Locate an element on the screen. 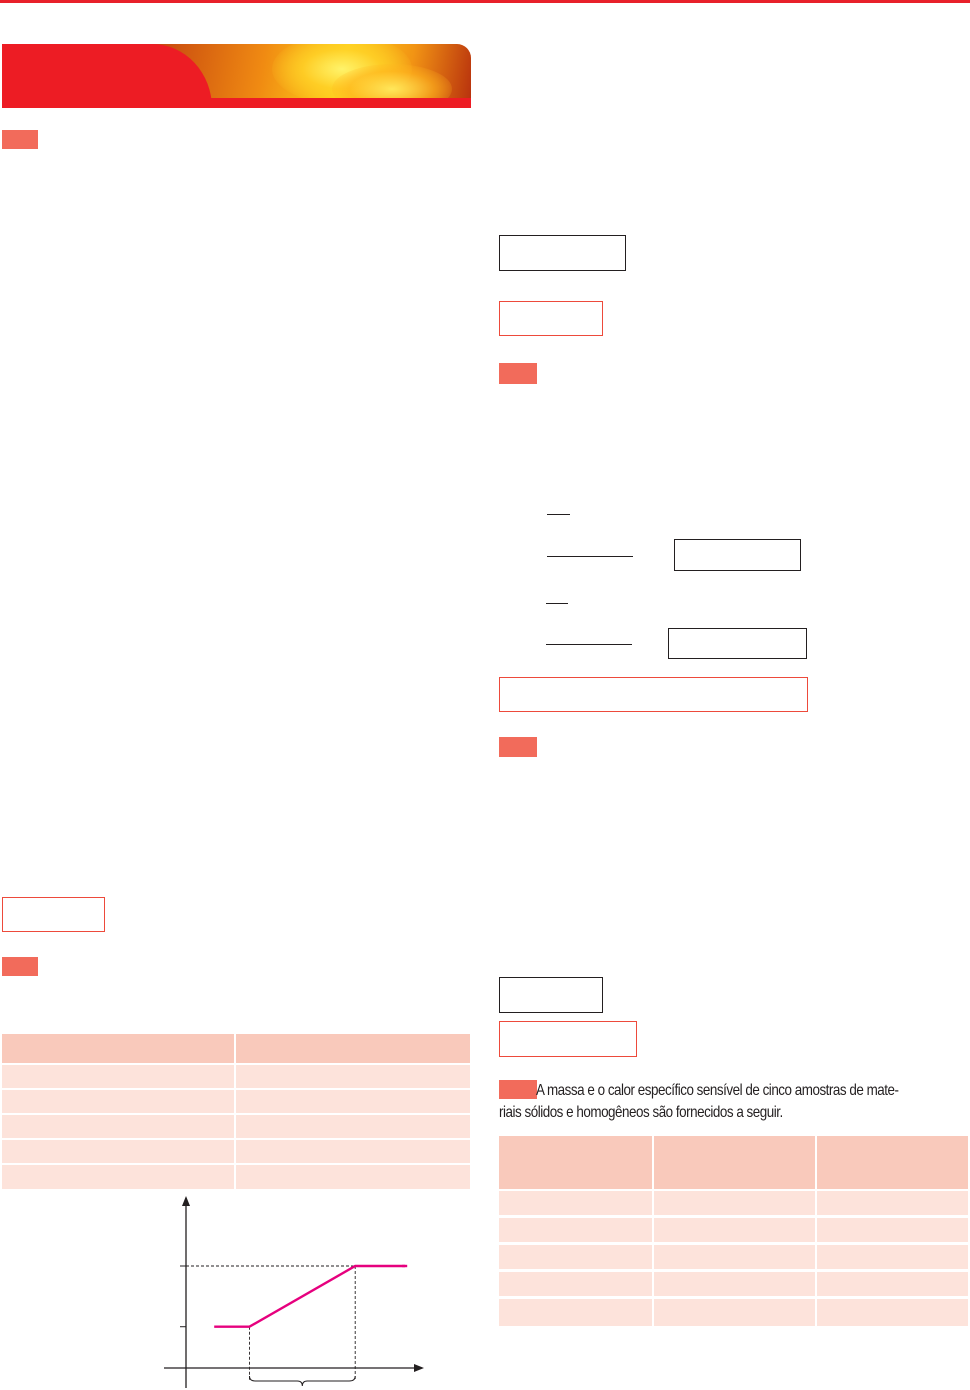 This screenshot has width=970, height=1390. materials-table is located at coordinates (733, 1231).